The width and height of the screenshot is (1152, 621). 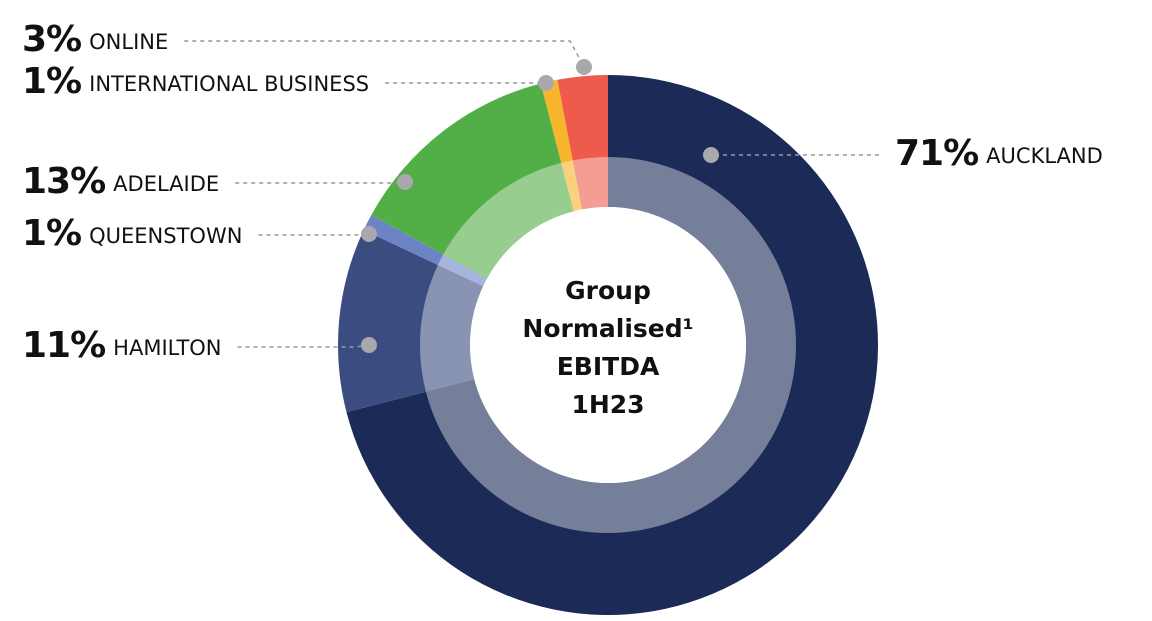 What do you see at coordinates (608, 366) in the screenshot?
I see `center-text: EBITDA` at bounding box center [608, 366].